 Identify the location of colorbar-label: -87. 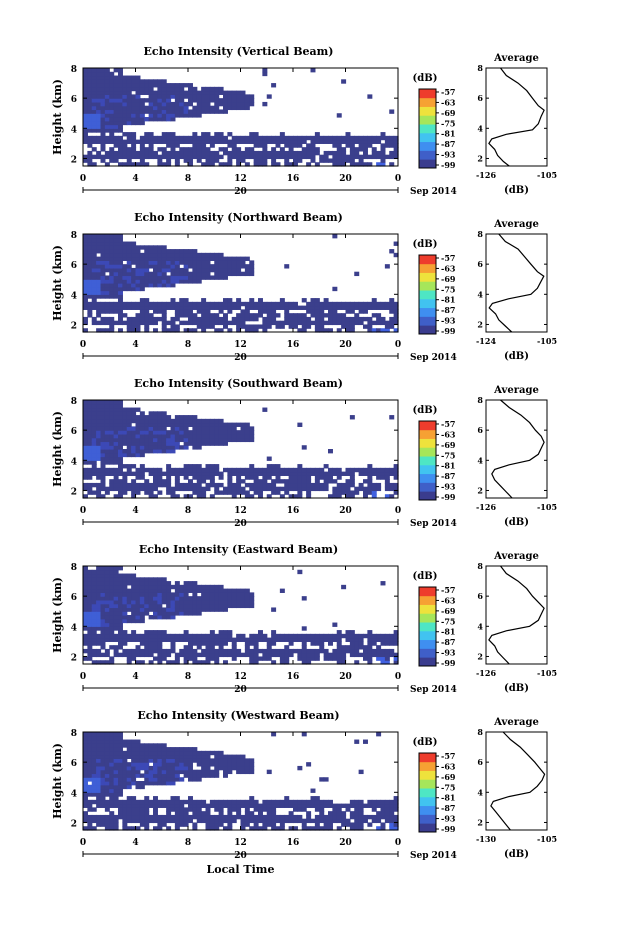
(448, 642).